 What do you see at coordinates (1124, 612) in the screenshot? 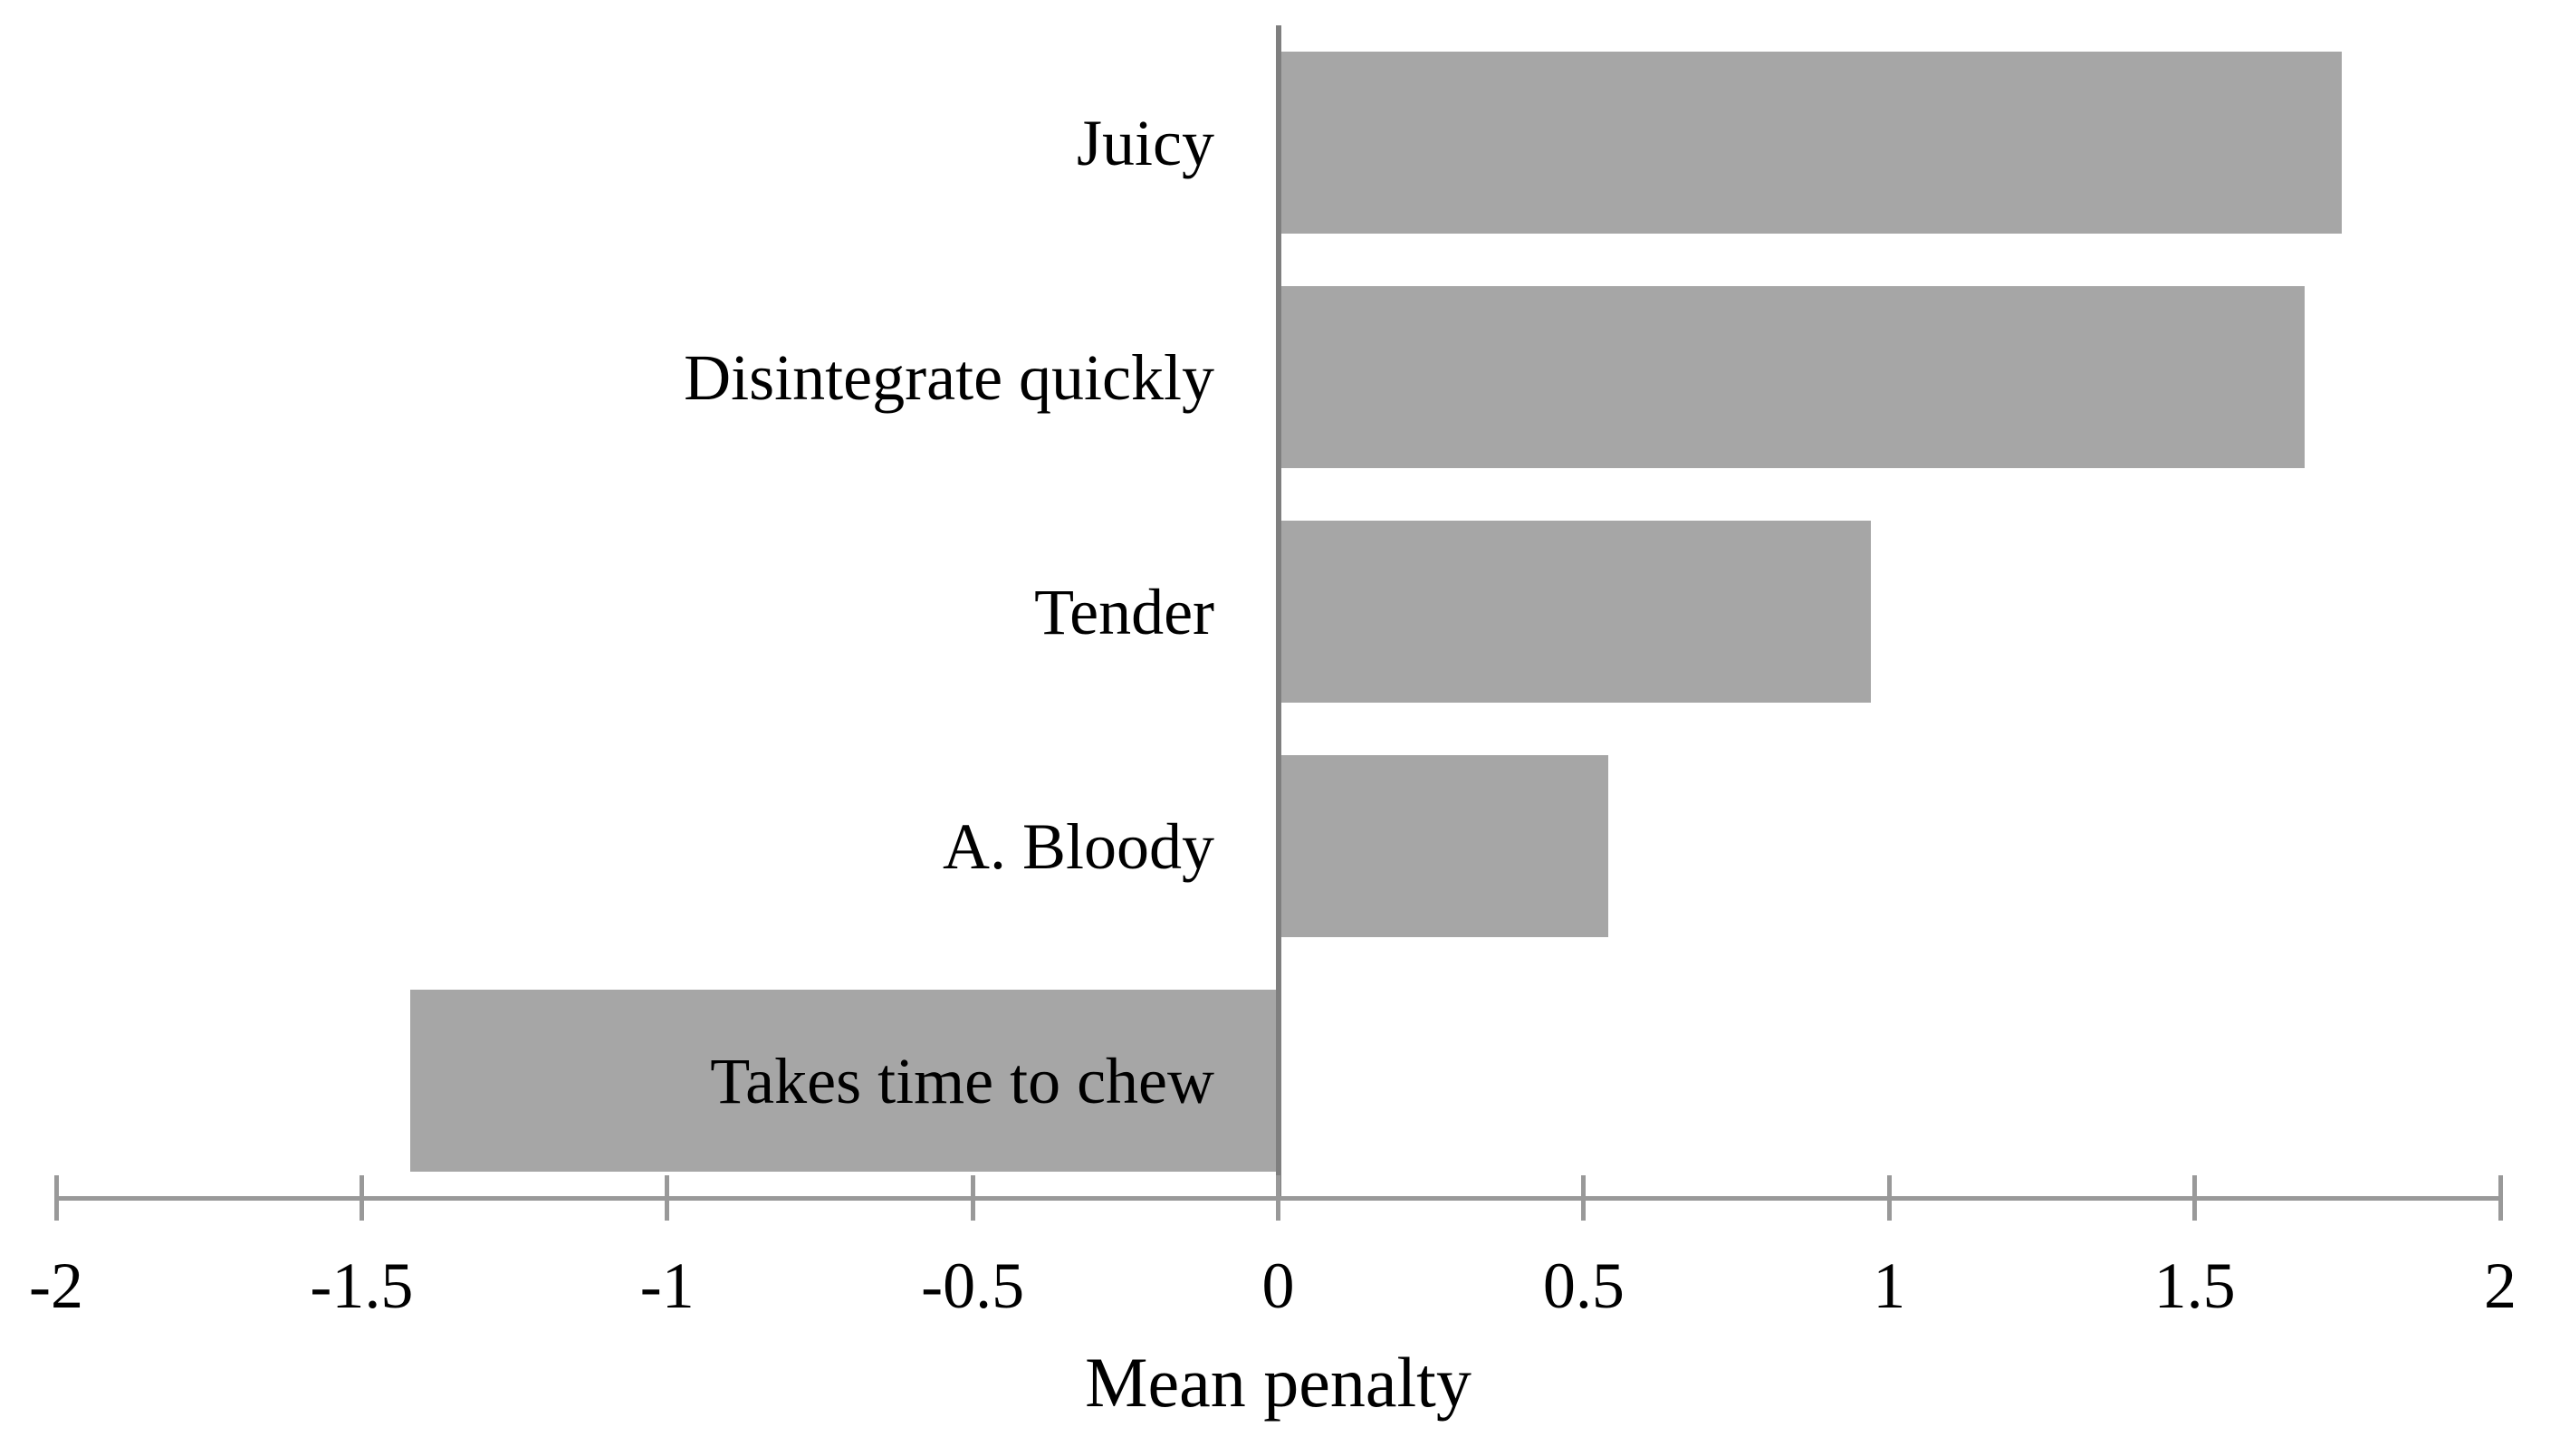
I see `category-label: Tender` at bounding box center [1124, 612].